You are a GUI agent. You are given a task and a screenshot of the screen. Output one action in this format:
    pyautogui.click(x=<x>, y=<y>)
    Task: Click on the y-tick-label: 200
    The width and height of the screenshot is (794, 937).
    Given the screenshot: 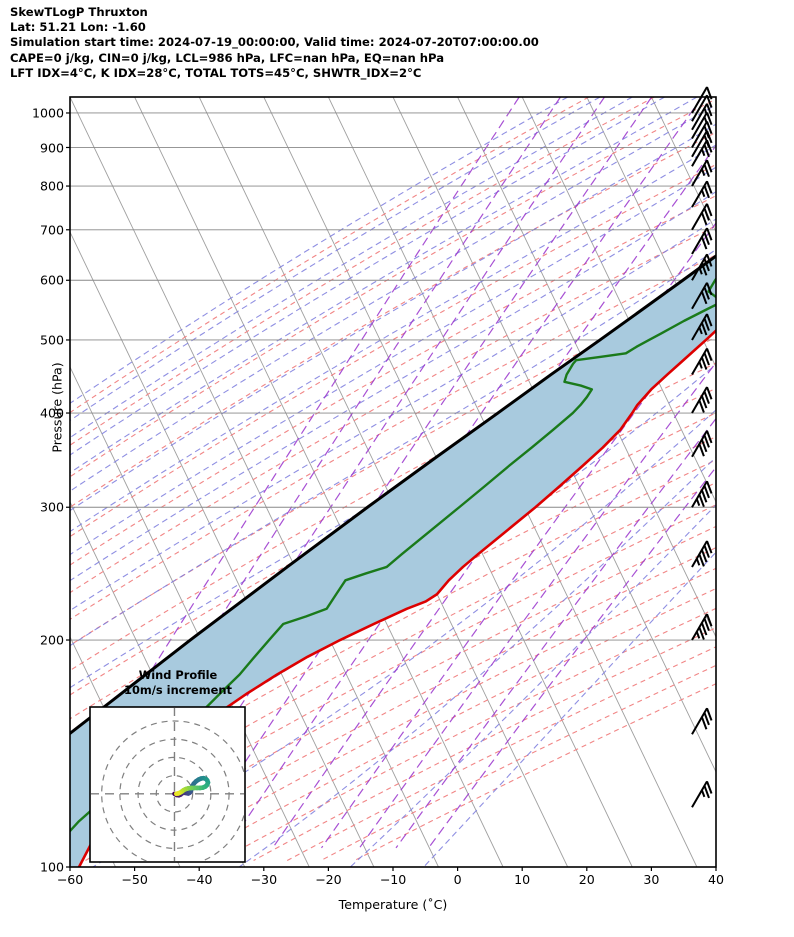 What is the action you would take?
    pyautogui.click(x=51, y=640)
    